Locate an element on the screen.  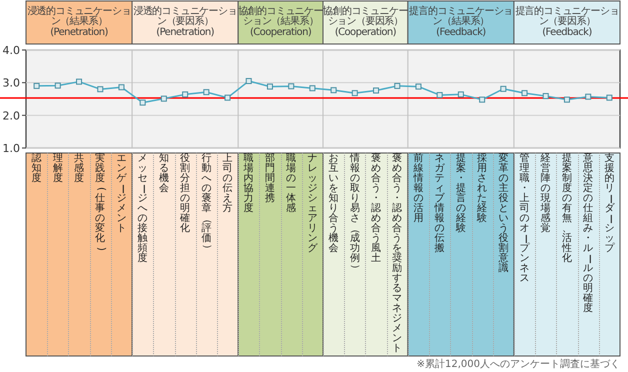
x-tick-label: 上司の伝え方 is located at coordinates (228, 183).